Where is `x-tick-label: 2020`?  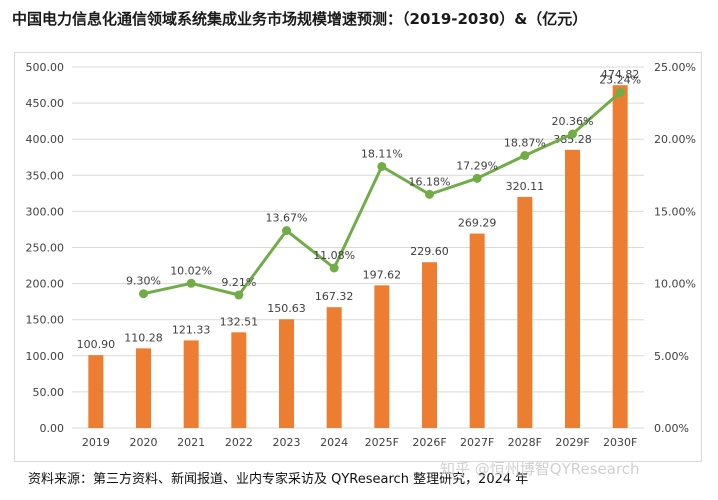
x-tick-label: 2020 is located at coordinates (144, 442).